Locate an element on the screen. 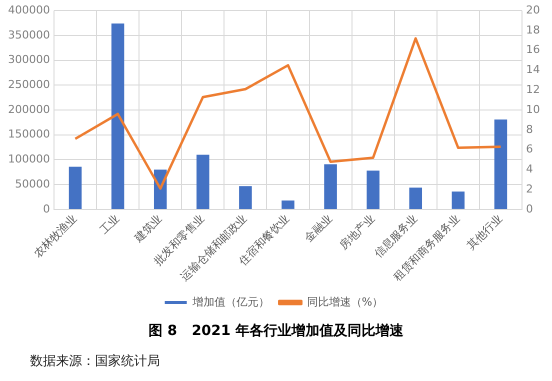  legend-label: 同比增速（%） is located at coordinates (345, 301).